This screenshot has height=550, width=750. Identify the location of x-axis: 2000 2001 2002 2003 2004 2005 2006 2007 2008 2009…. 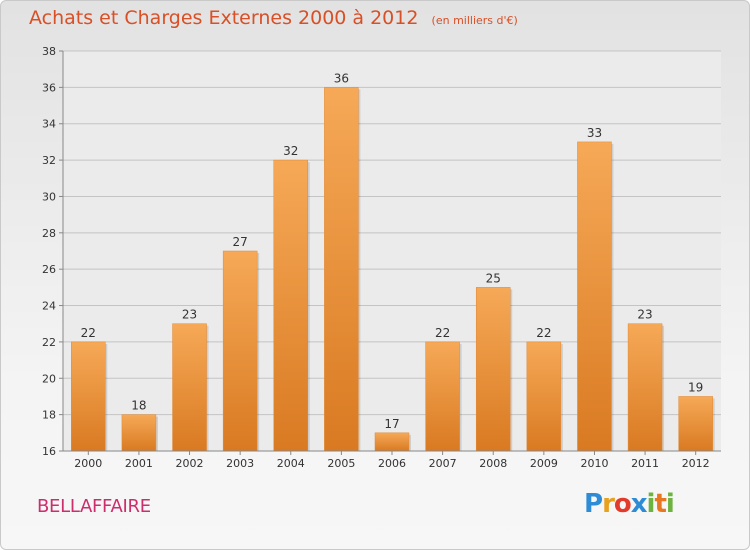
(392, 460).